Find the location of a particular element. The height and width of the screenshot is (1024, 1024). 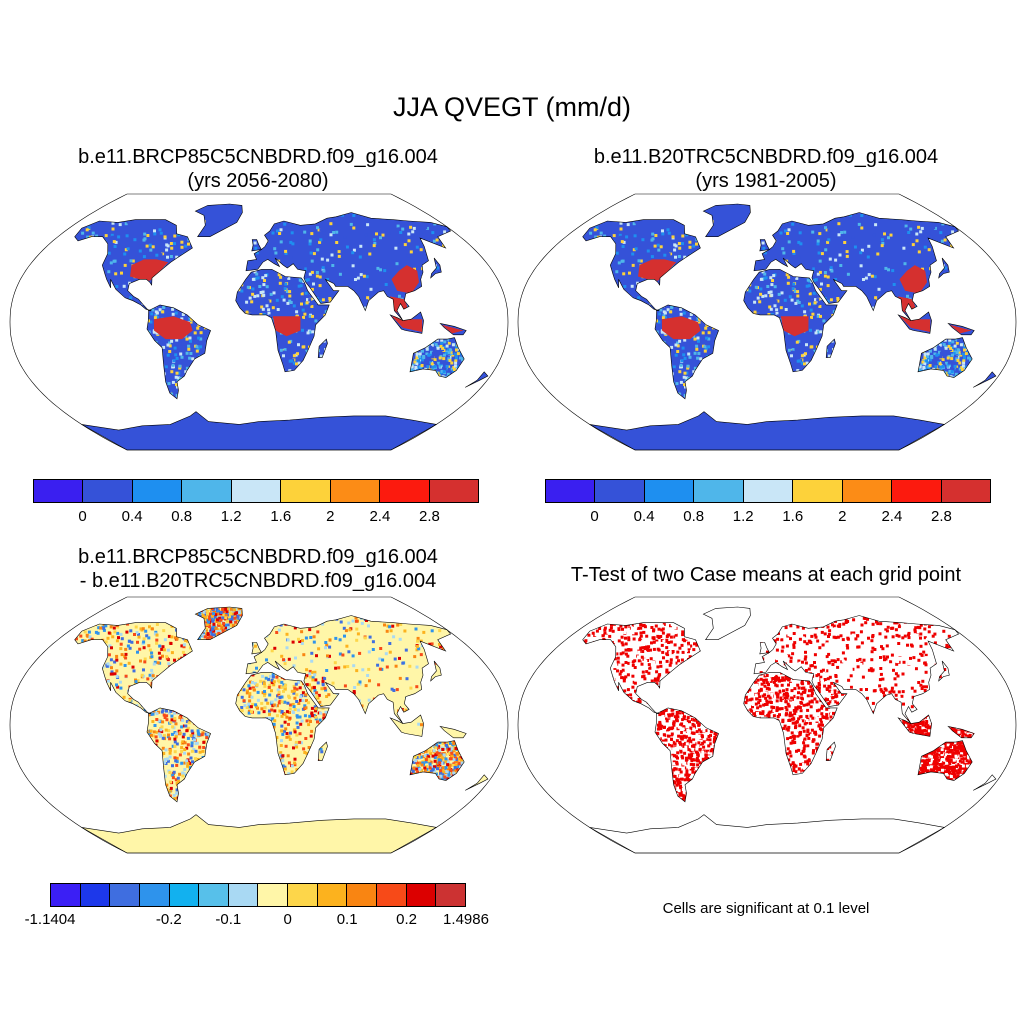

coastline-uk is located at coordinates (256, 245).